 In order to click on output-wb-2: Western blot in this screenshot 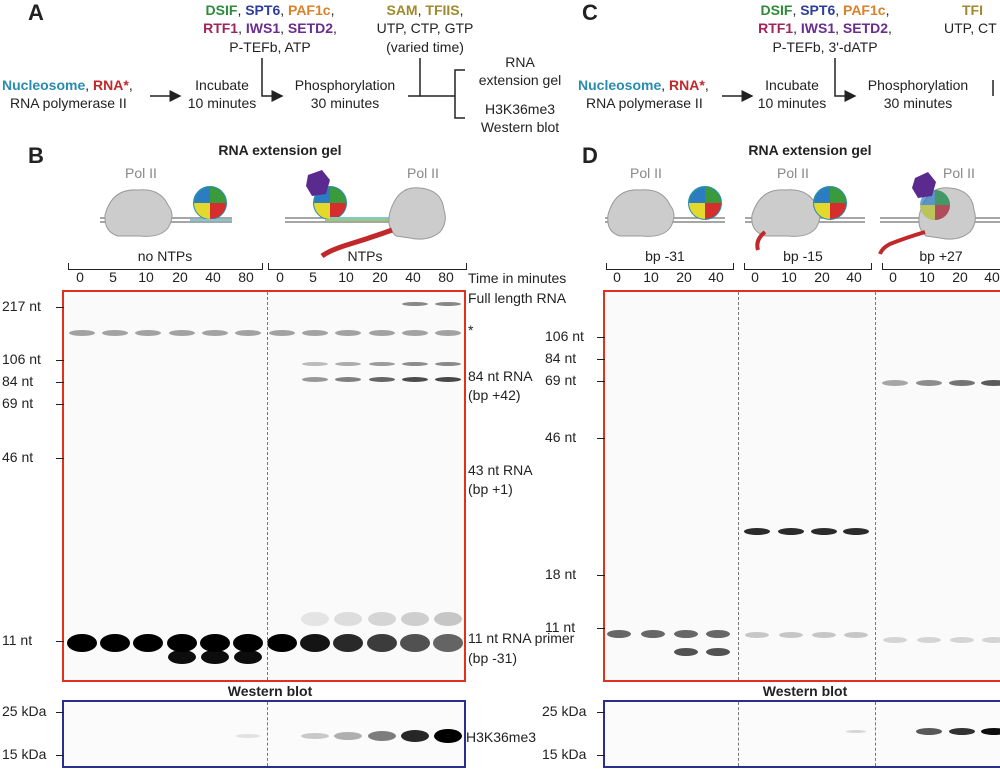, I will do `click(520, 127)`.